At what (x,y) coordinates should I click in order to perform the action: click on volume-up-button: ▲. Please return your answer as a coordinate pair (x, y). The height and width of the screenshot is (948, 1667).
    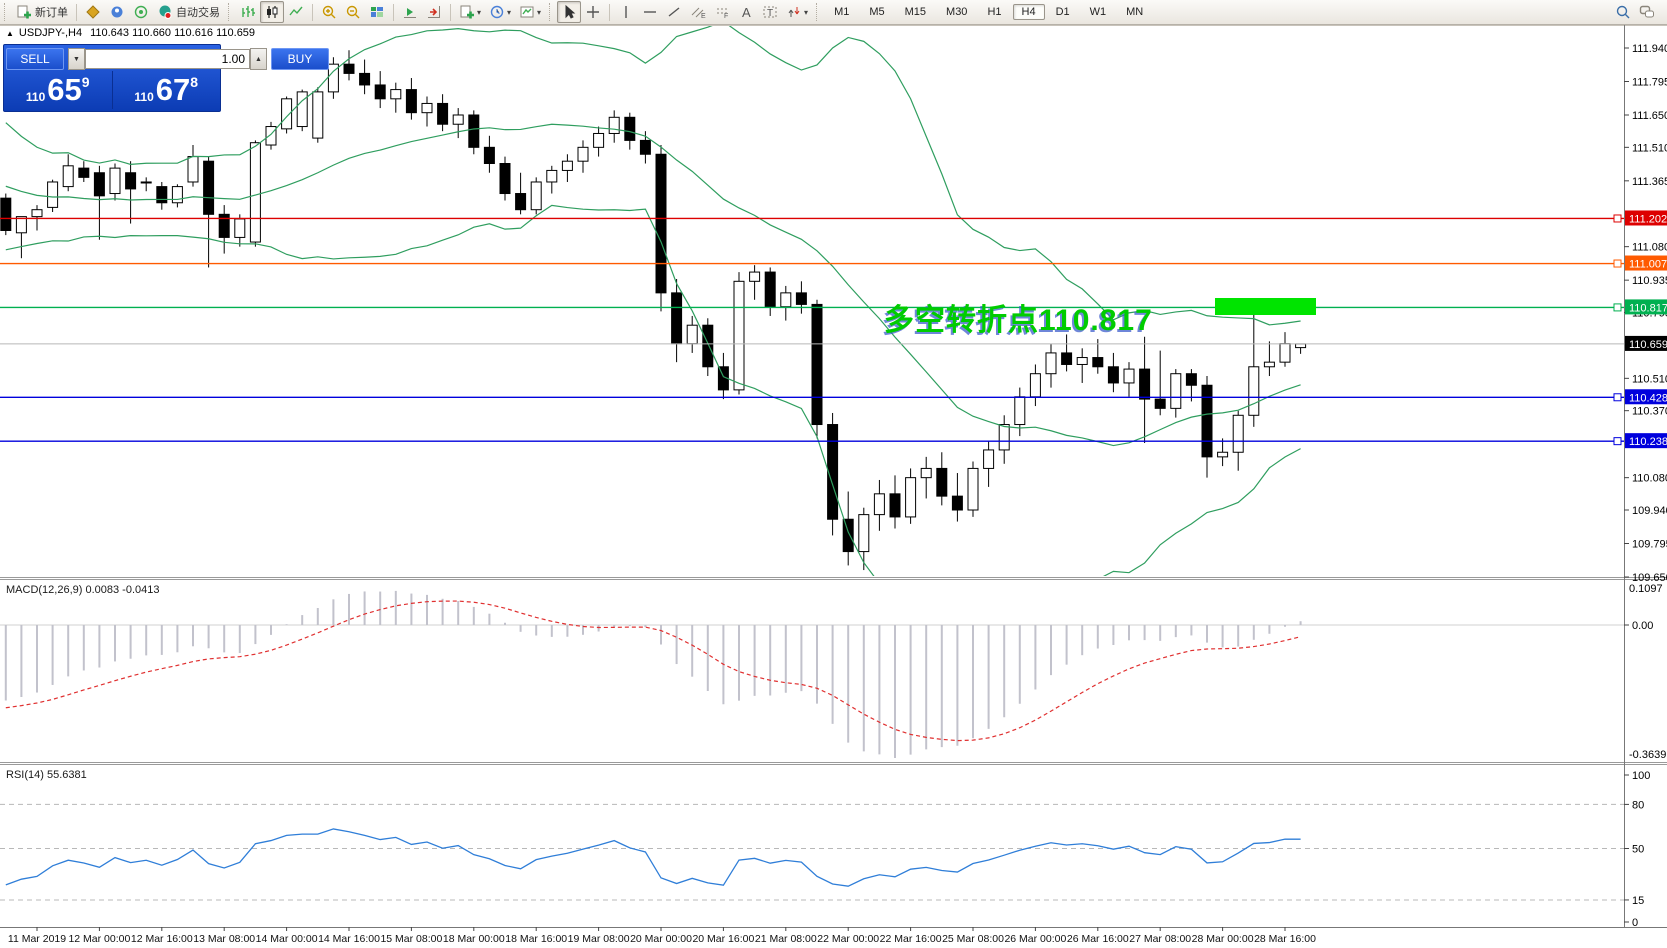
    Looking at the image, I should click on (258, 59).